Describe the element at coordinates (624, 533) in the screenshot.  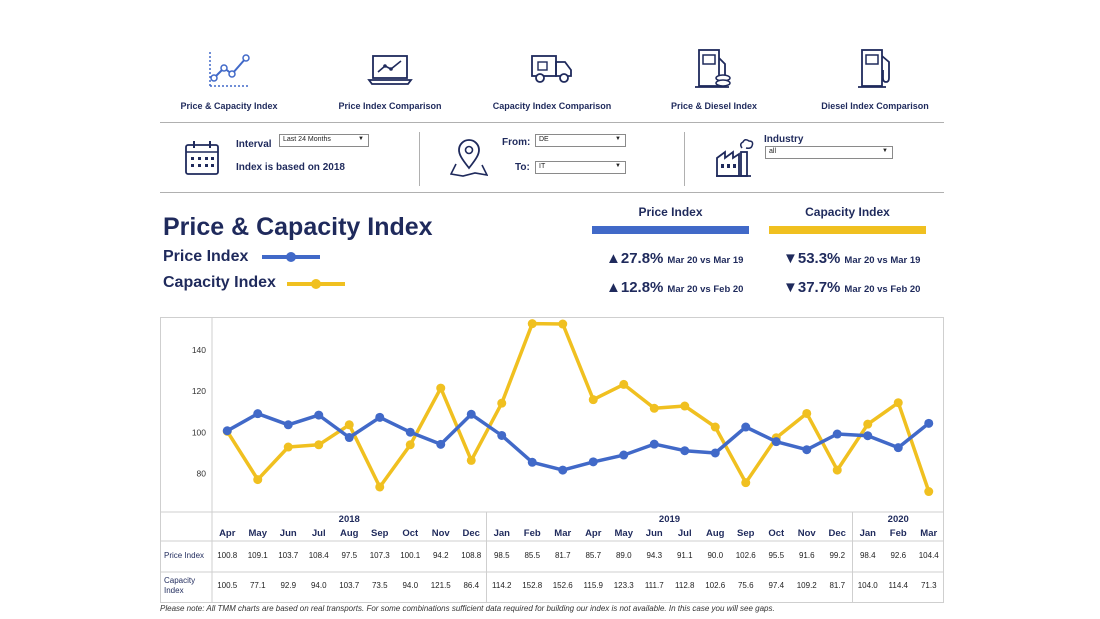
I see `x-tick-label: May` at that location.